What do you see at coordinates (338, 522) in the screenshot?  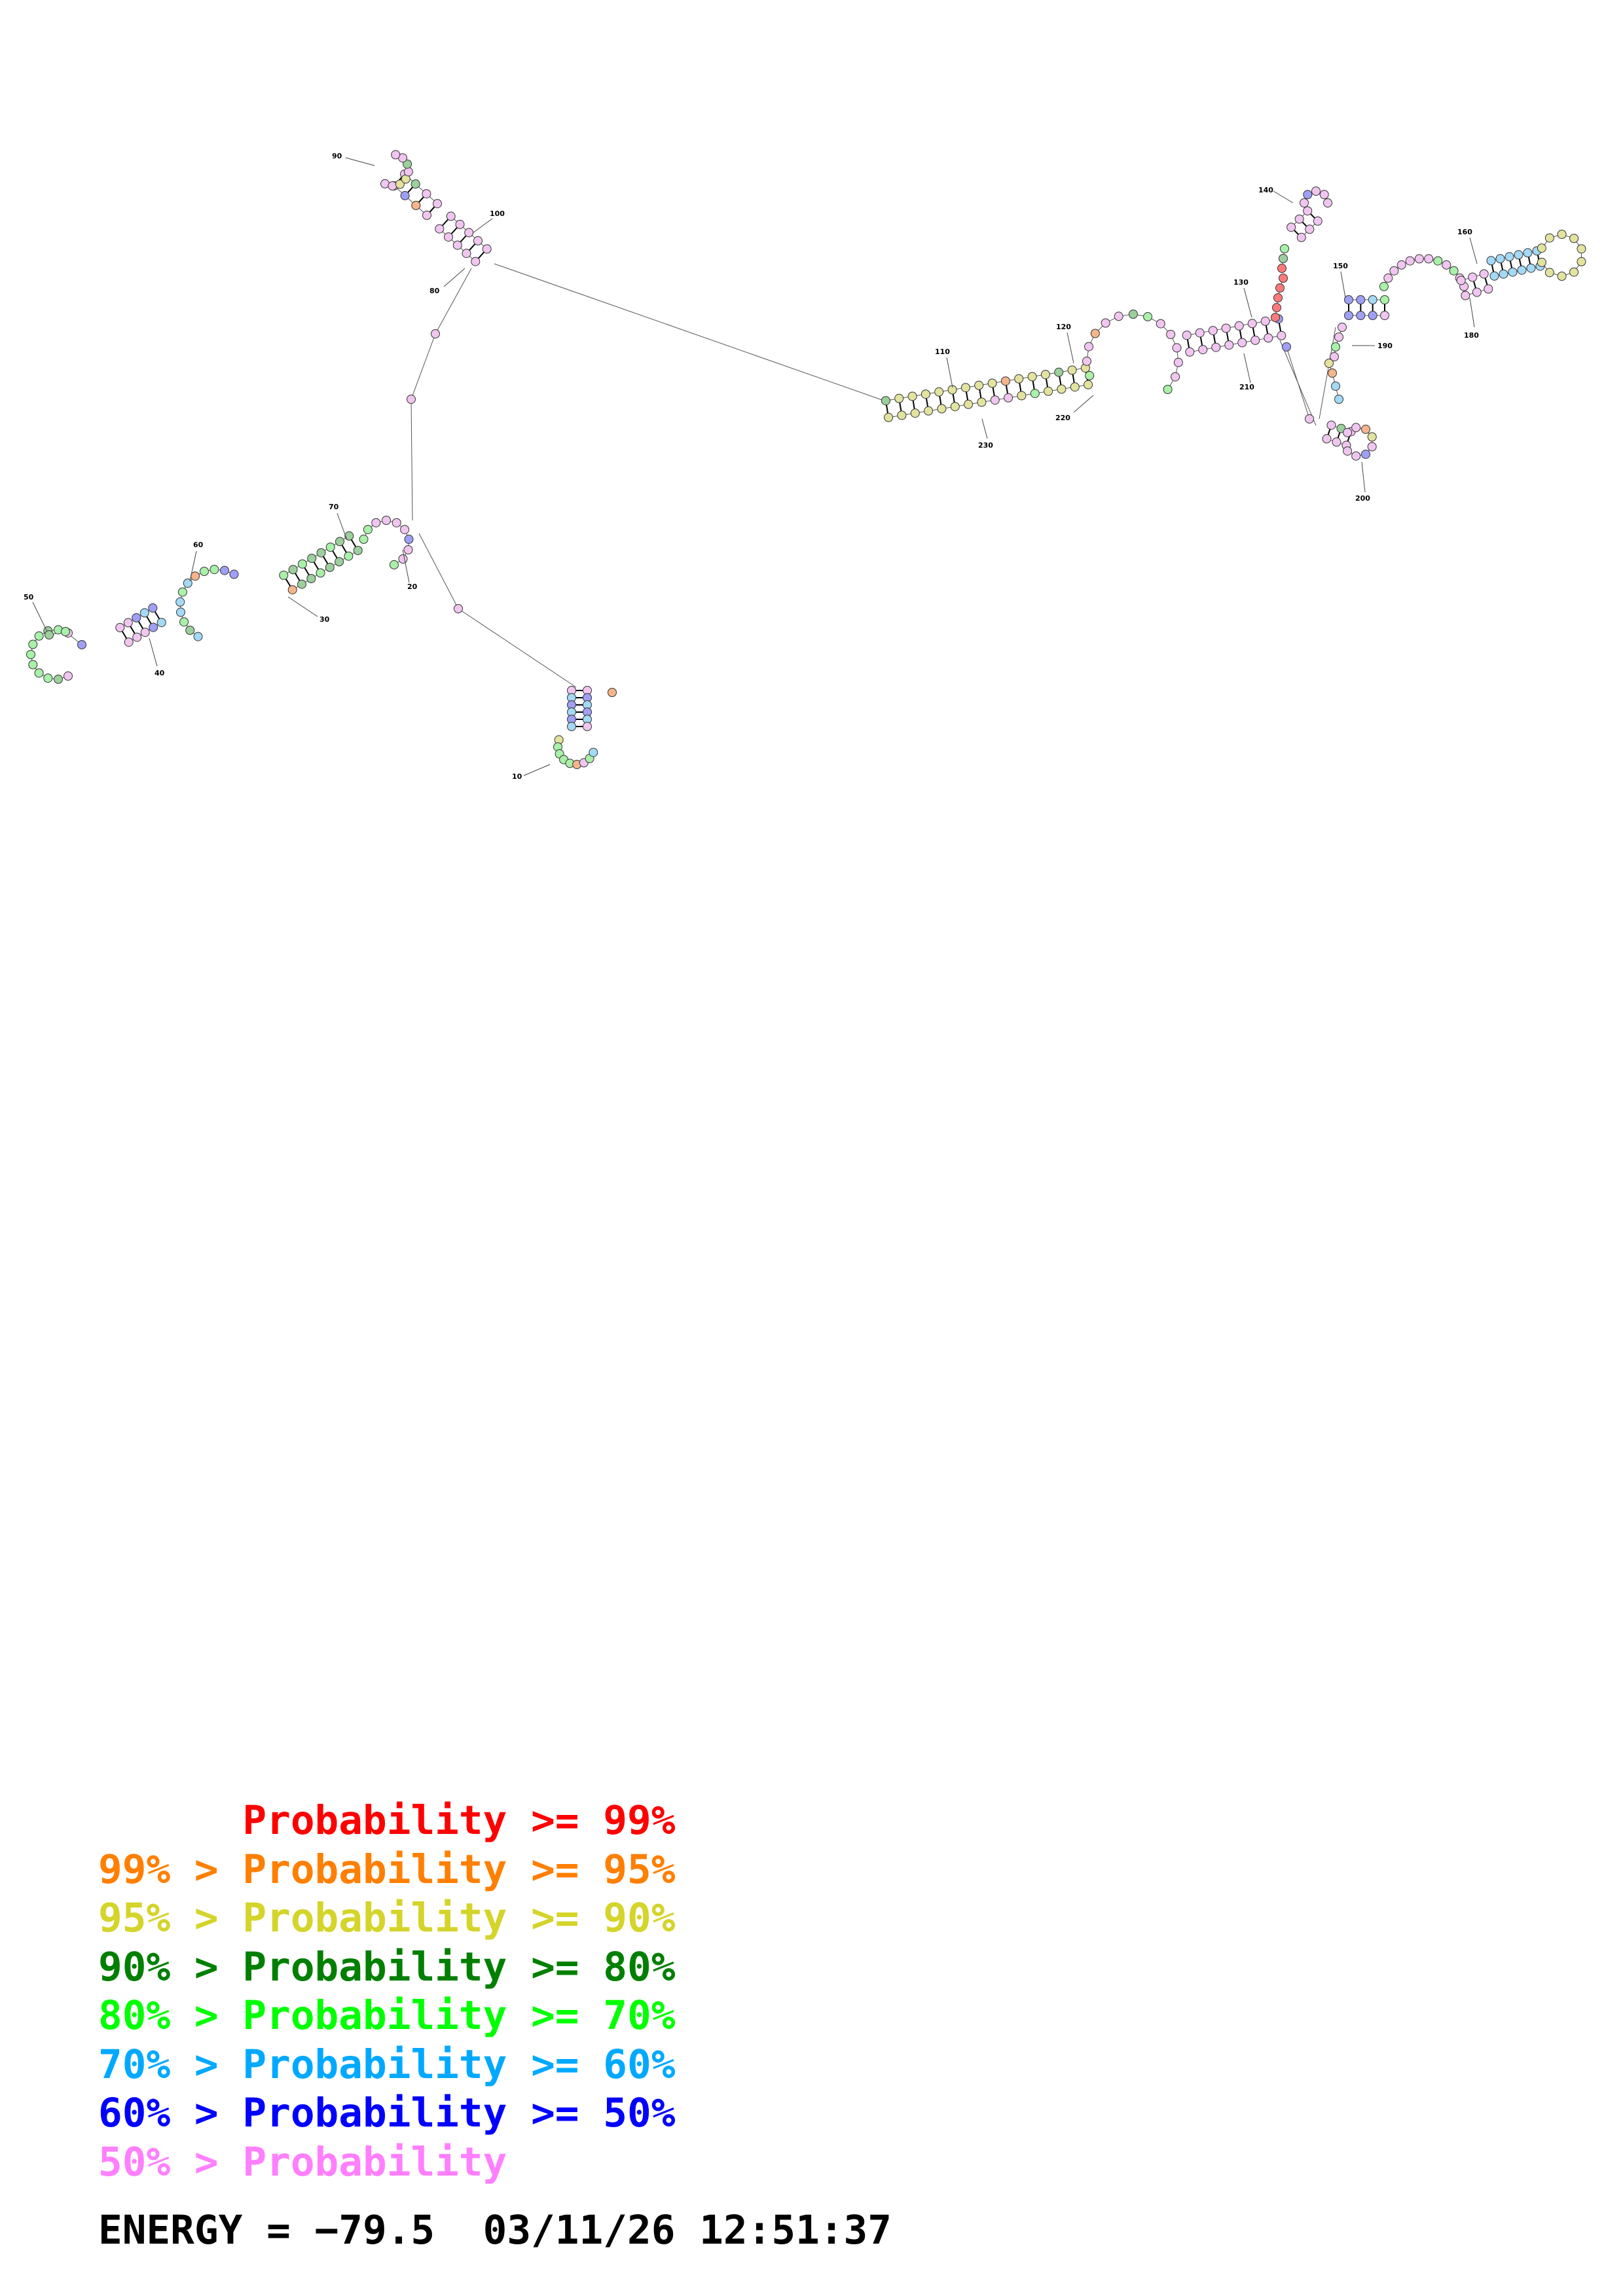 I see `label-70: 70` at bounding box center [338, 522].